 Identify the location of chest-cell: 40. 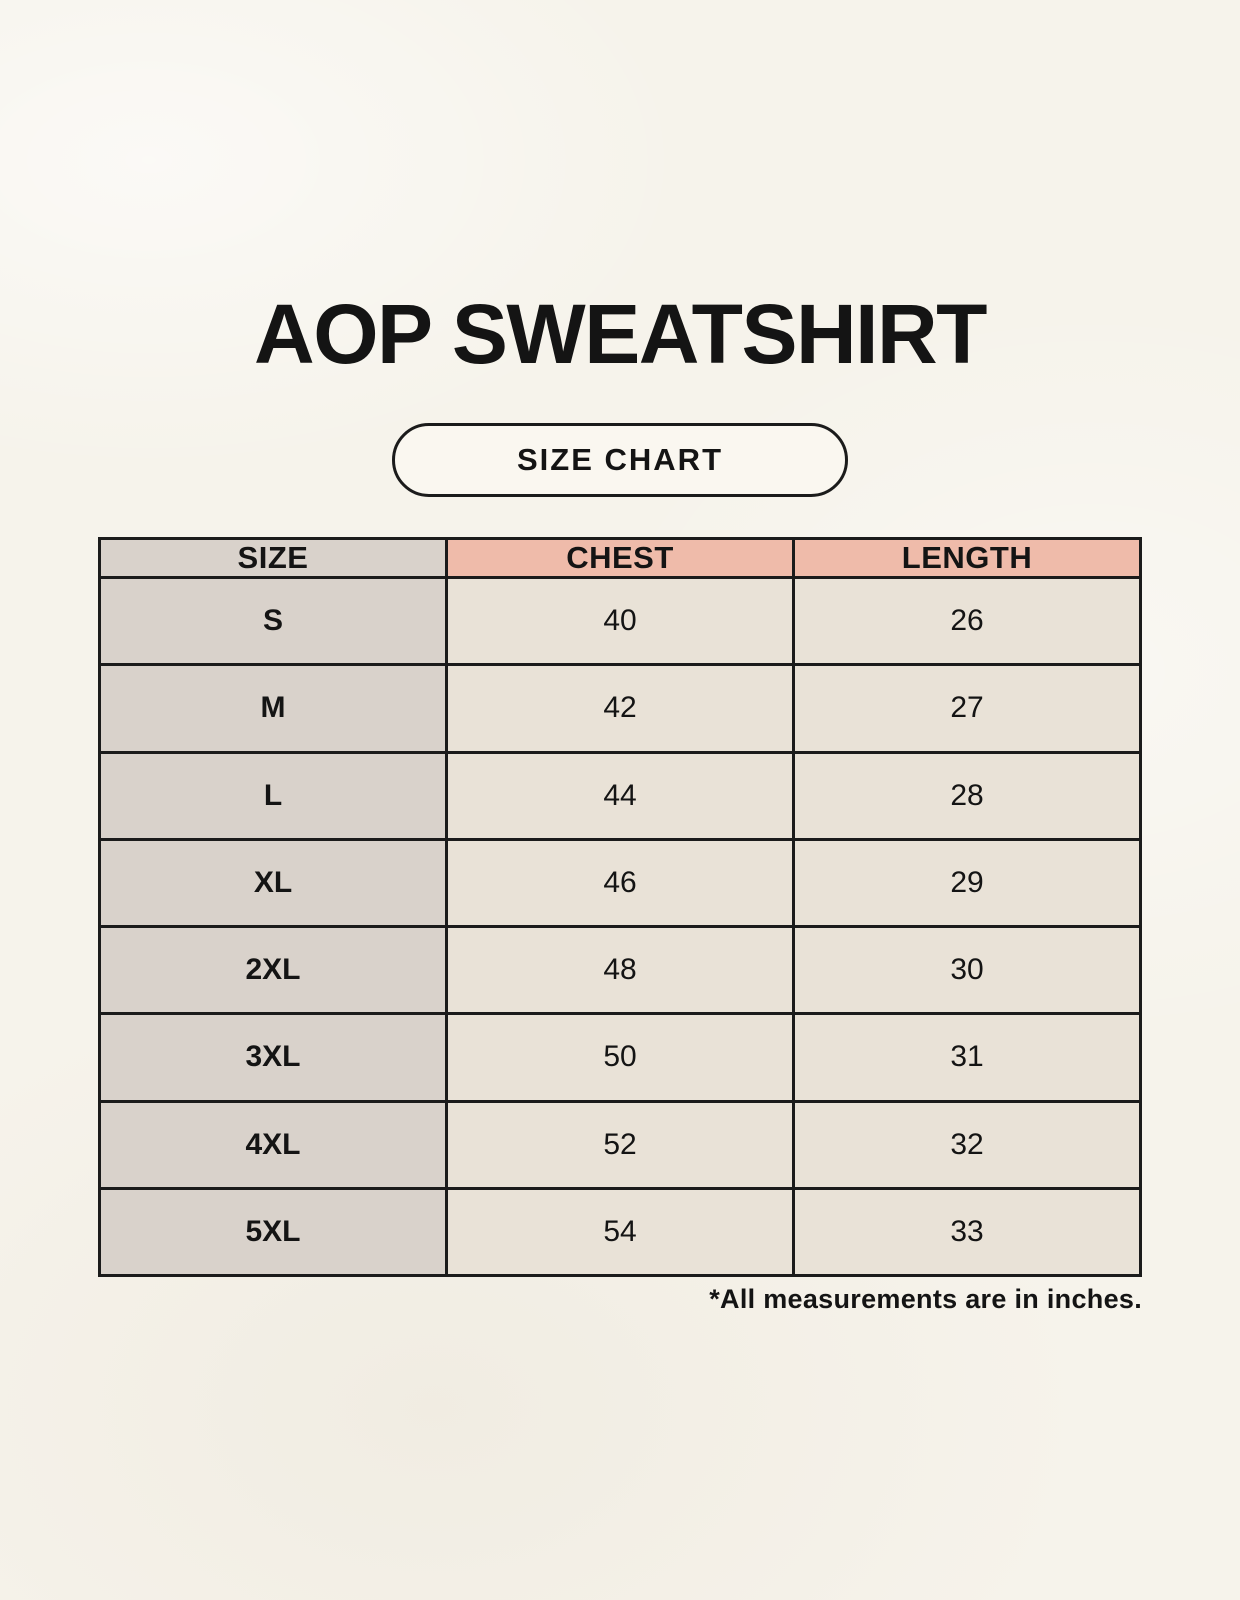
(620, 621).